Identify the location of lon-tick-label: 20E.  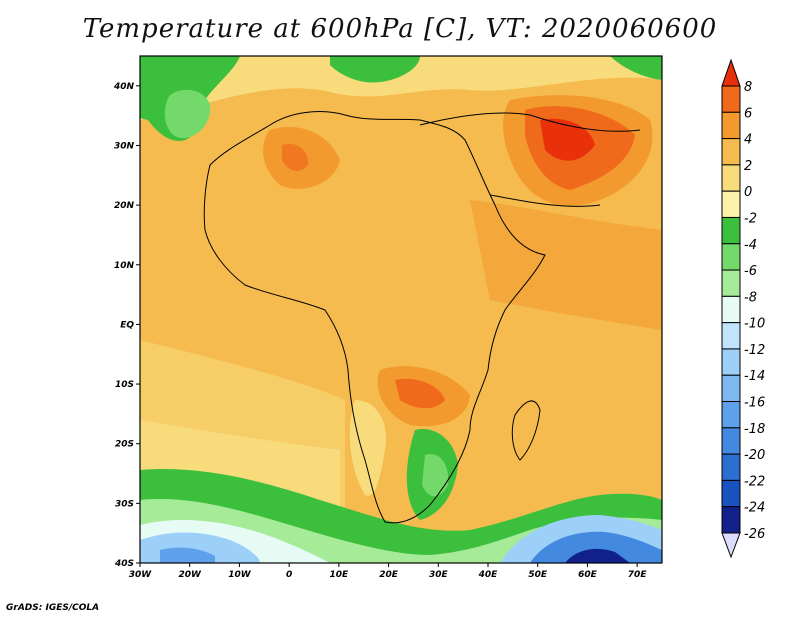
(389, 575).